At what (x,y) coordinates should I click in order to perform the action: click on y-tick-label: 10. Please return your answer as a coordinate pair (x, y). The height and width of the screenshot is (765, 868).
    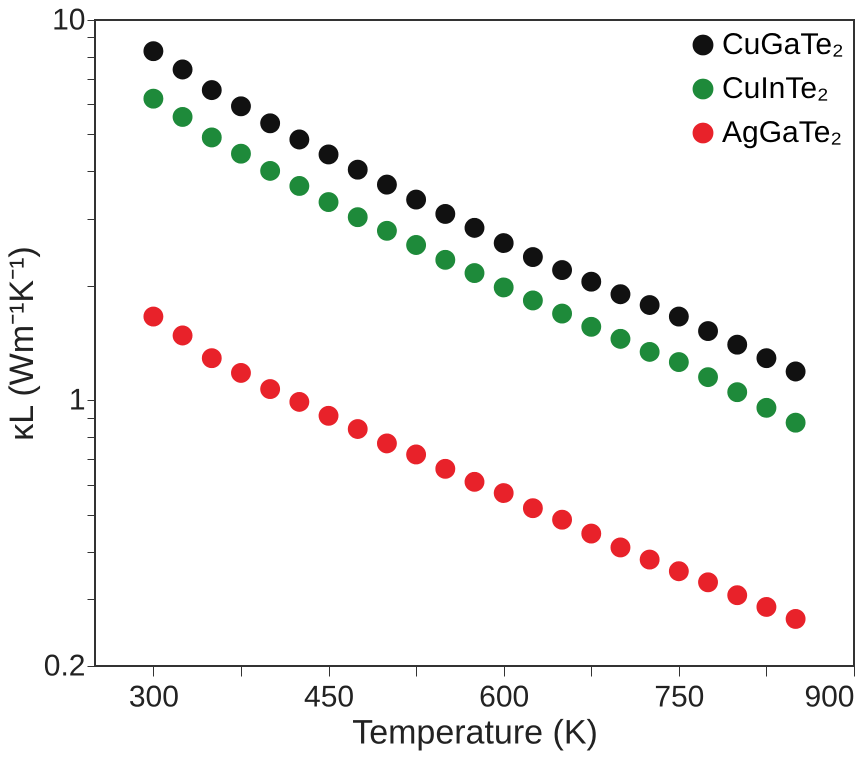
    Looking at the image, I should click on (69, 20).